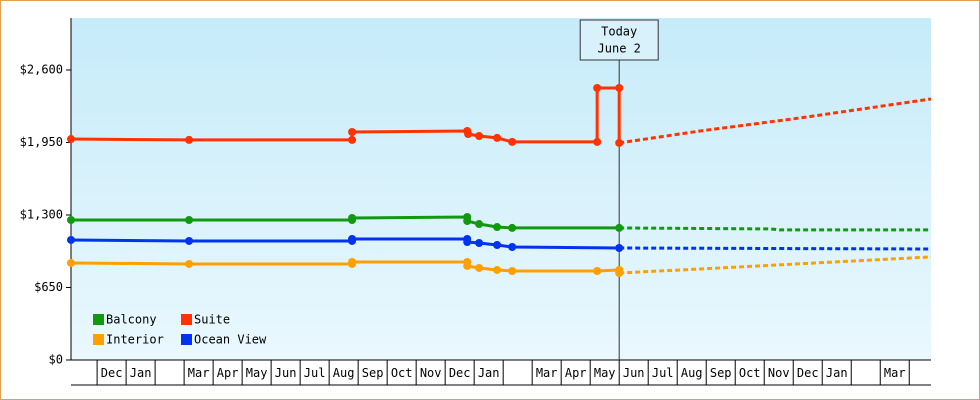  Describe the element at coordinates (131, 320) in the screenshot. I see `legend-label: Balcony` at that location.